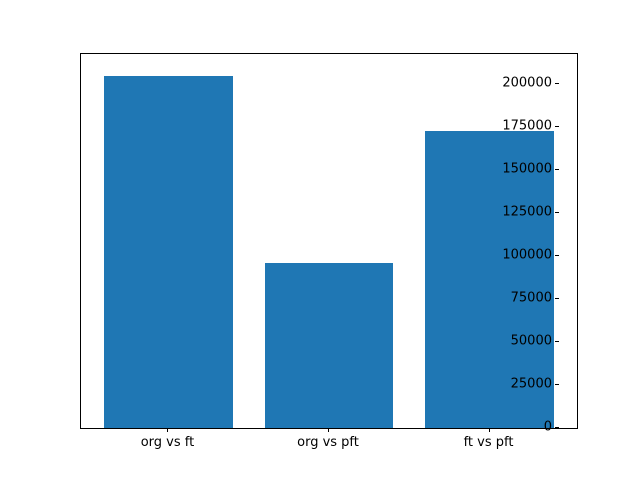  Describe the element at coordinates (531, 384) in the screenshot. I see `y-tick-label: 25000` at that location.